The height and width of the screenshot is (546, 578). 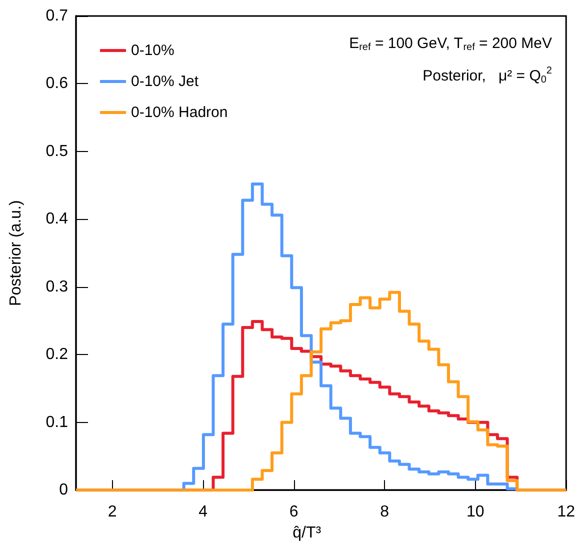 I want to click on y-tick-label: 0.1, so click(x=57, y=422).